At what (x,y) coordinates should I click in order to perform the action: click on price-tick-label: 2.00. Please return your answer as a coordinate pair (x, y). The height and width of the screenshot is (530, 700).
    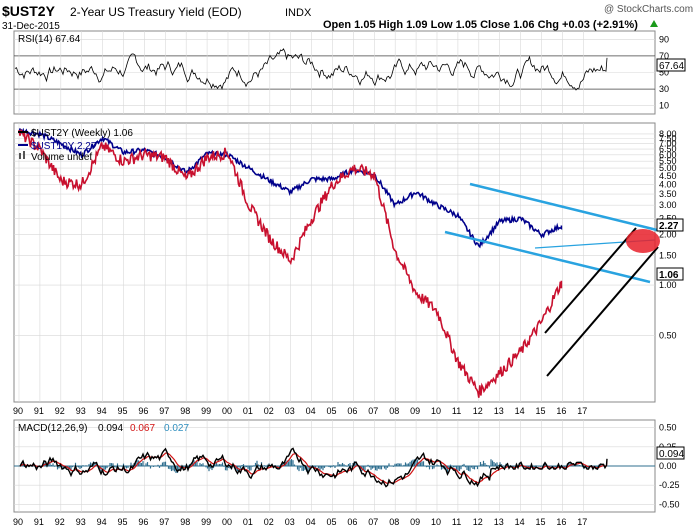
    Looking at the image, I should click on (668, 235).